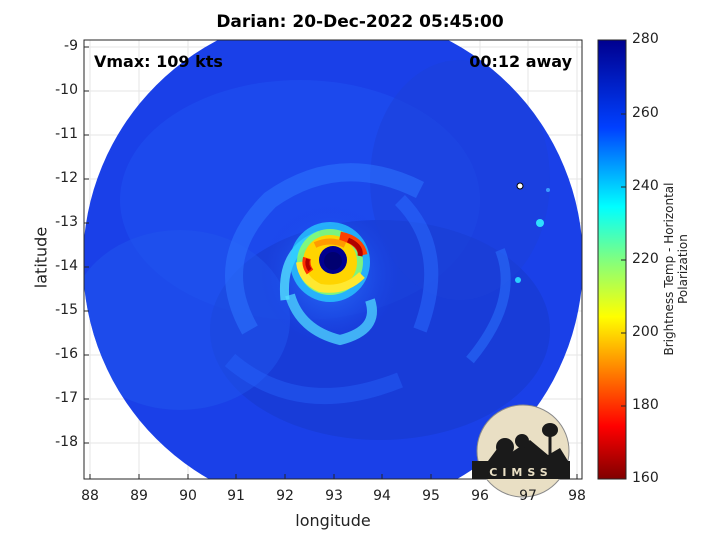 Image resolution: width=720 pixels, height=540 pixels. What do you see at coordinates (66, 354) in the screenshot?
I see `y-tick-label: -16` at bounding box center [66, 354].